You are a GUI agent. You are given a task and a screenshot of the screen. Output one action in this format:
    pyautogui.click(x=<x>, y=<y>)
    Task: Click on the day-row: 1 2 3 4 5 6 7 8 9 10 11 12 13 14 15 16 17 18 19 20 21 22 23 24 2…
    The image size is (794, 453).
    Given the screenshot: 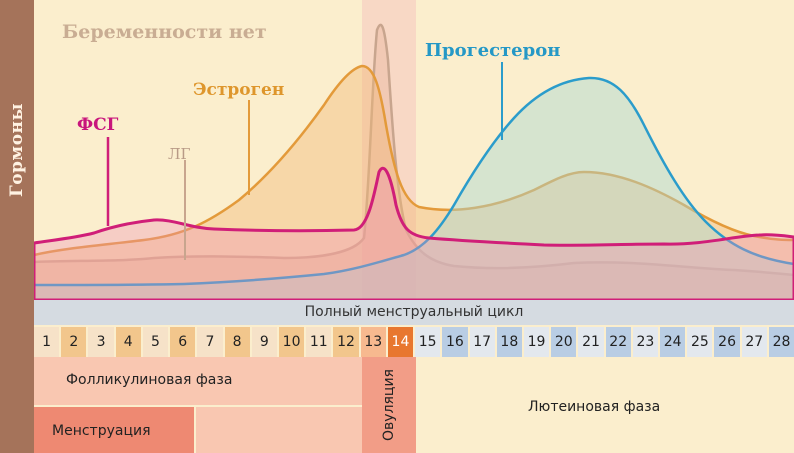 What is the action you would take?
    pyautogui.click(x=414, y=342)
    